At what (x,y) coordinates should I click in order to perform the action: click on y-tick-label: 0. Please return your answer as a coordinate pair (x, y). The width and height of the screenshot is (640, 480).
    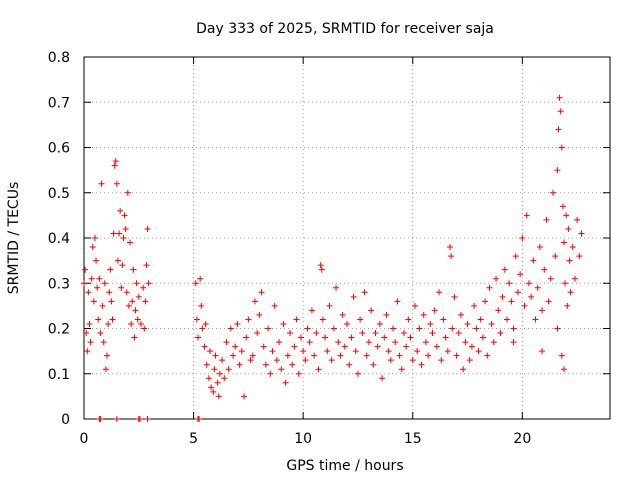
    Looking at the image, I should click on (65, 420).